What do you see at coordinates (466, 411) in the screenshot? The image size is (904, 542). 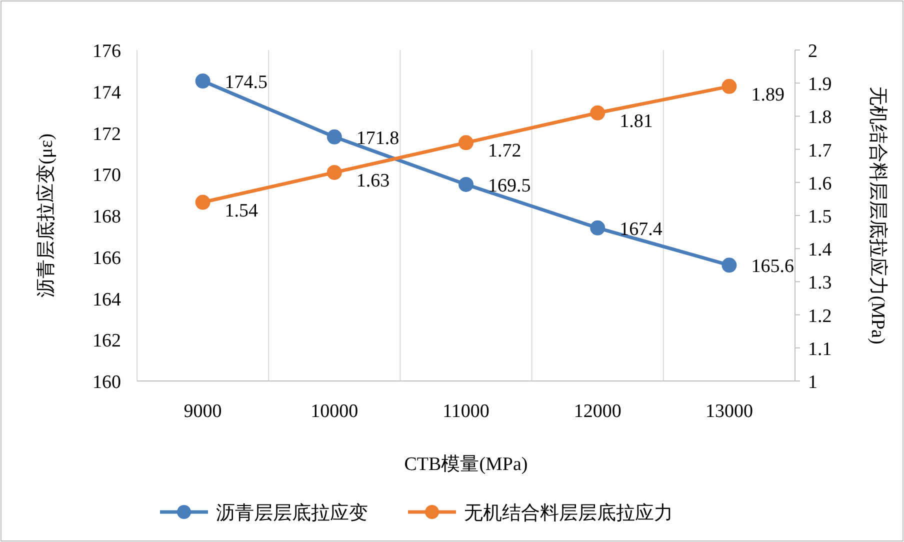 I see `x-tick-label: 11000` at bounding box center [466, 411].